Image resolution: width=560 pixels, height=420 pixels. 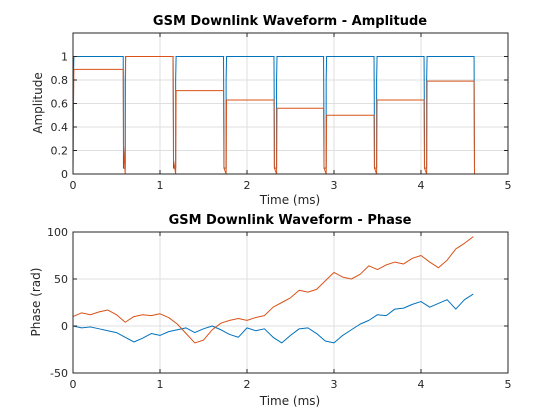 I want to click on amplitude-y-tick-label: 0.2, so click(x=60, y=151).